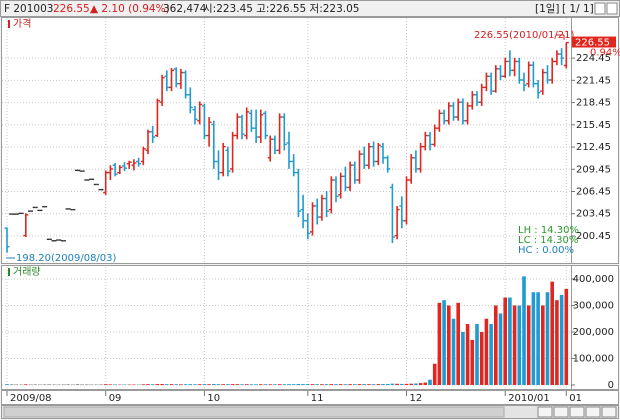 This screenshot has width=620, height=420. I want to click on scroll-right, so click(593, 412).